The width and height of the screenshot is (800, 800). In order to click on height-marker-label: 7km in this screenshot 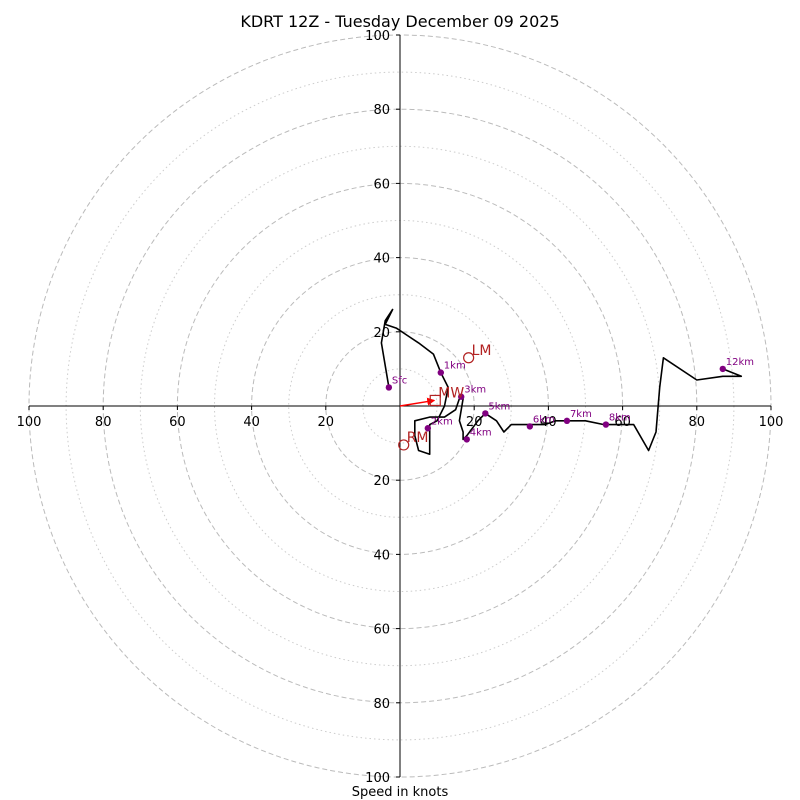, I will do `click(581, 414)`.